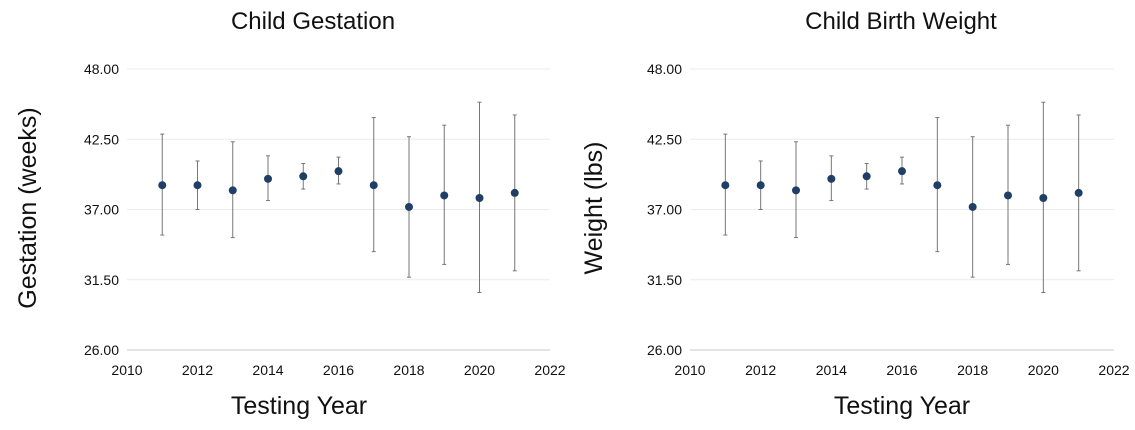 The width and height of the screenshot is (1135, 430). Describe the element at coordinates (313, 21) in the screenshot. I see `chart-title: Child Gestation` at that location.